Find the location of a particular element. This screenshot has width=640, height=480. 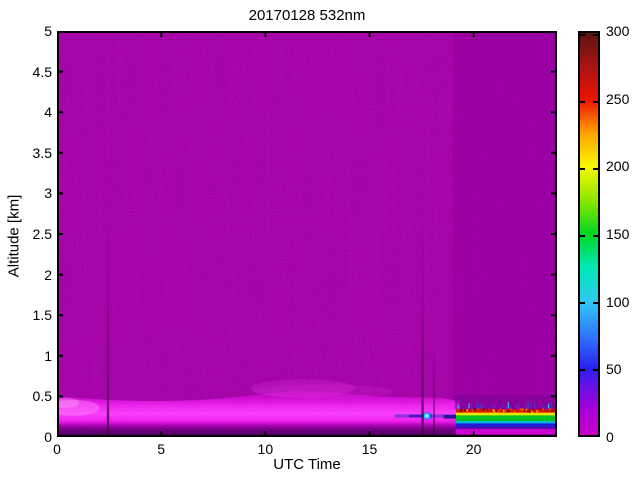

y-tick-label: 2 is located at coordinates (48, 274).